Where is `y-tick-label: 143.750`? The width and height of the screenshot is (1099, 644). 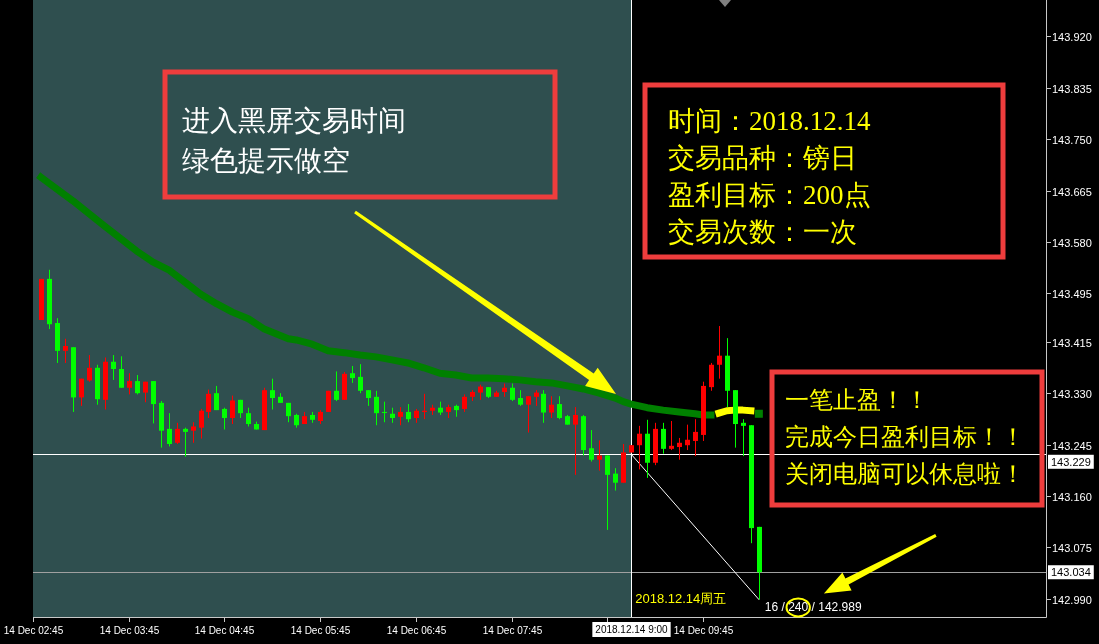
y-tick-label: 143.750 is located at coordinates (1072, 139).